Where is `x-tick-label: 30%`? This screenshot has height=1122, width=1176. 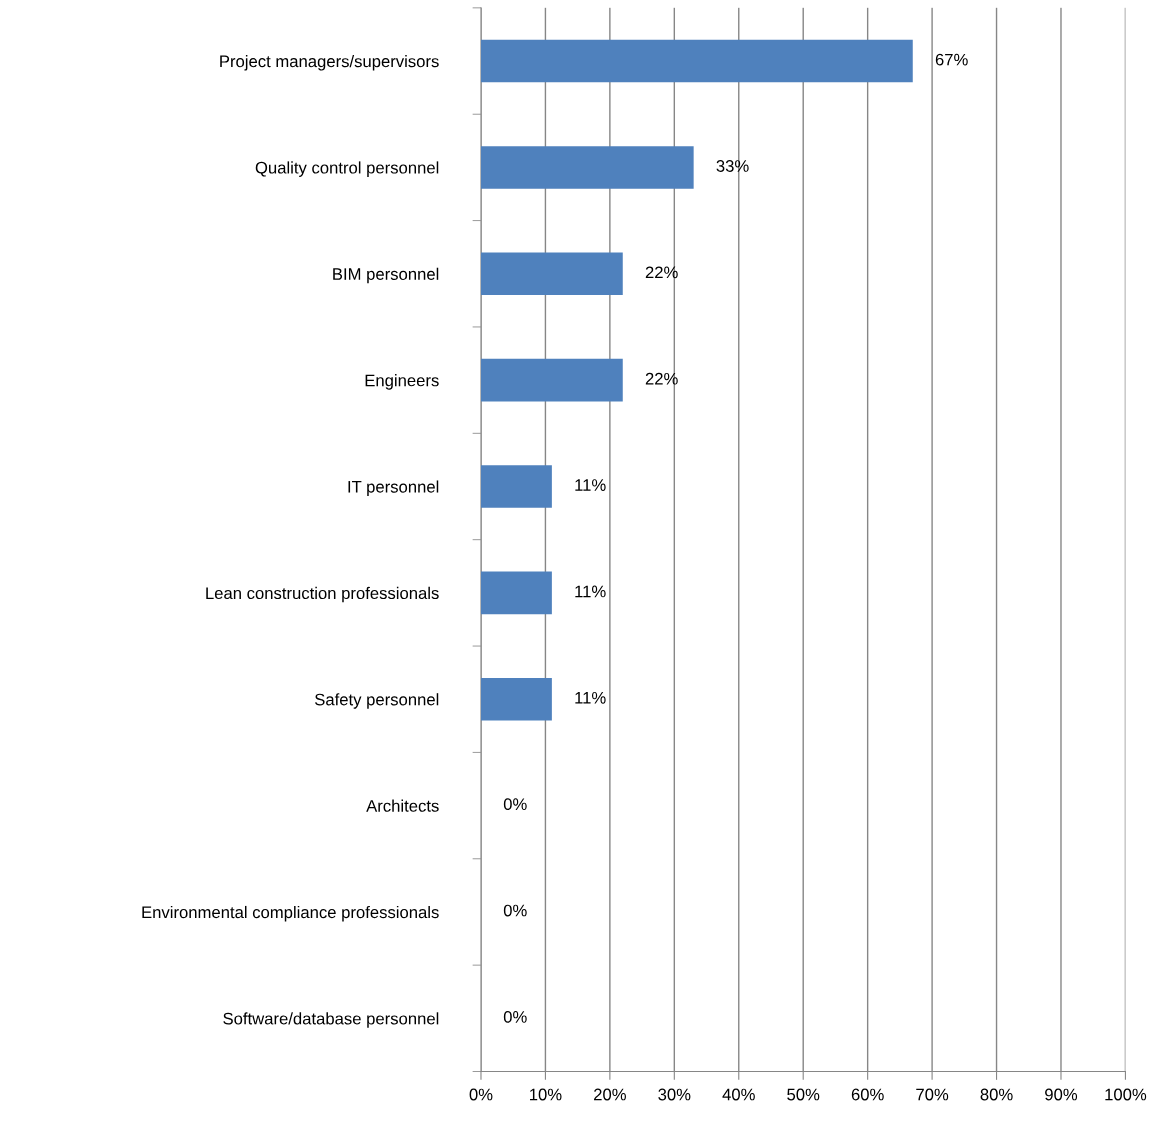
x-tick-label: 30% is located at coordinates (674, 1094).